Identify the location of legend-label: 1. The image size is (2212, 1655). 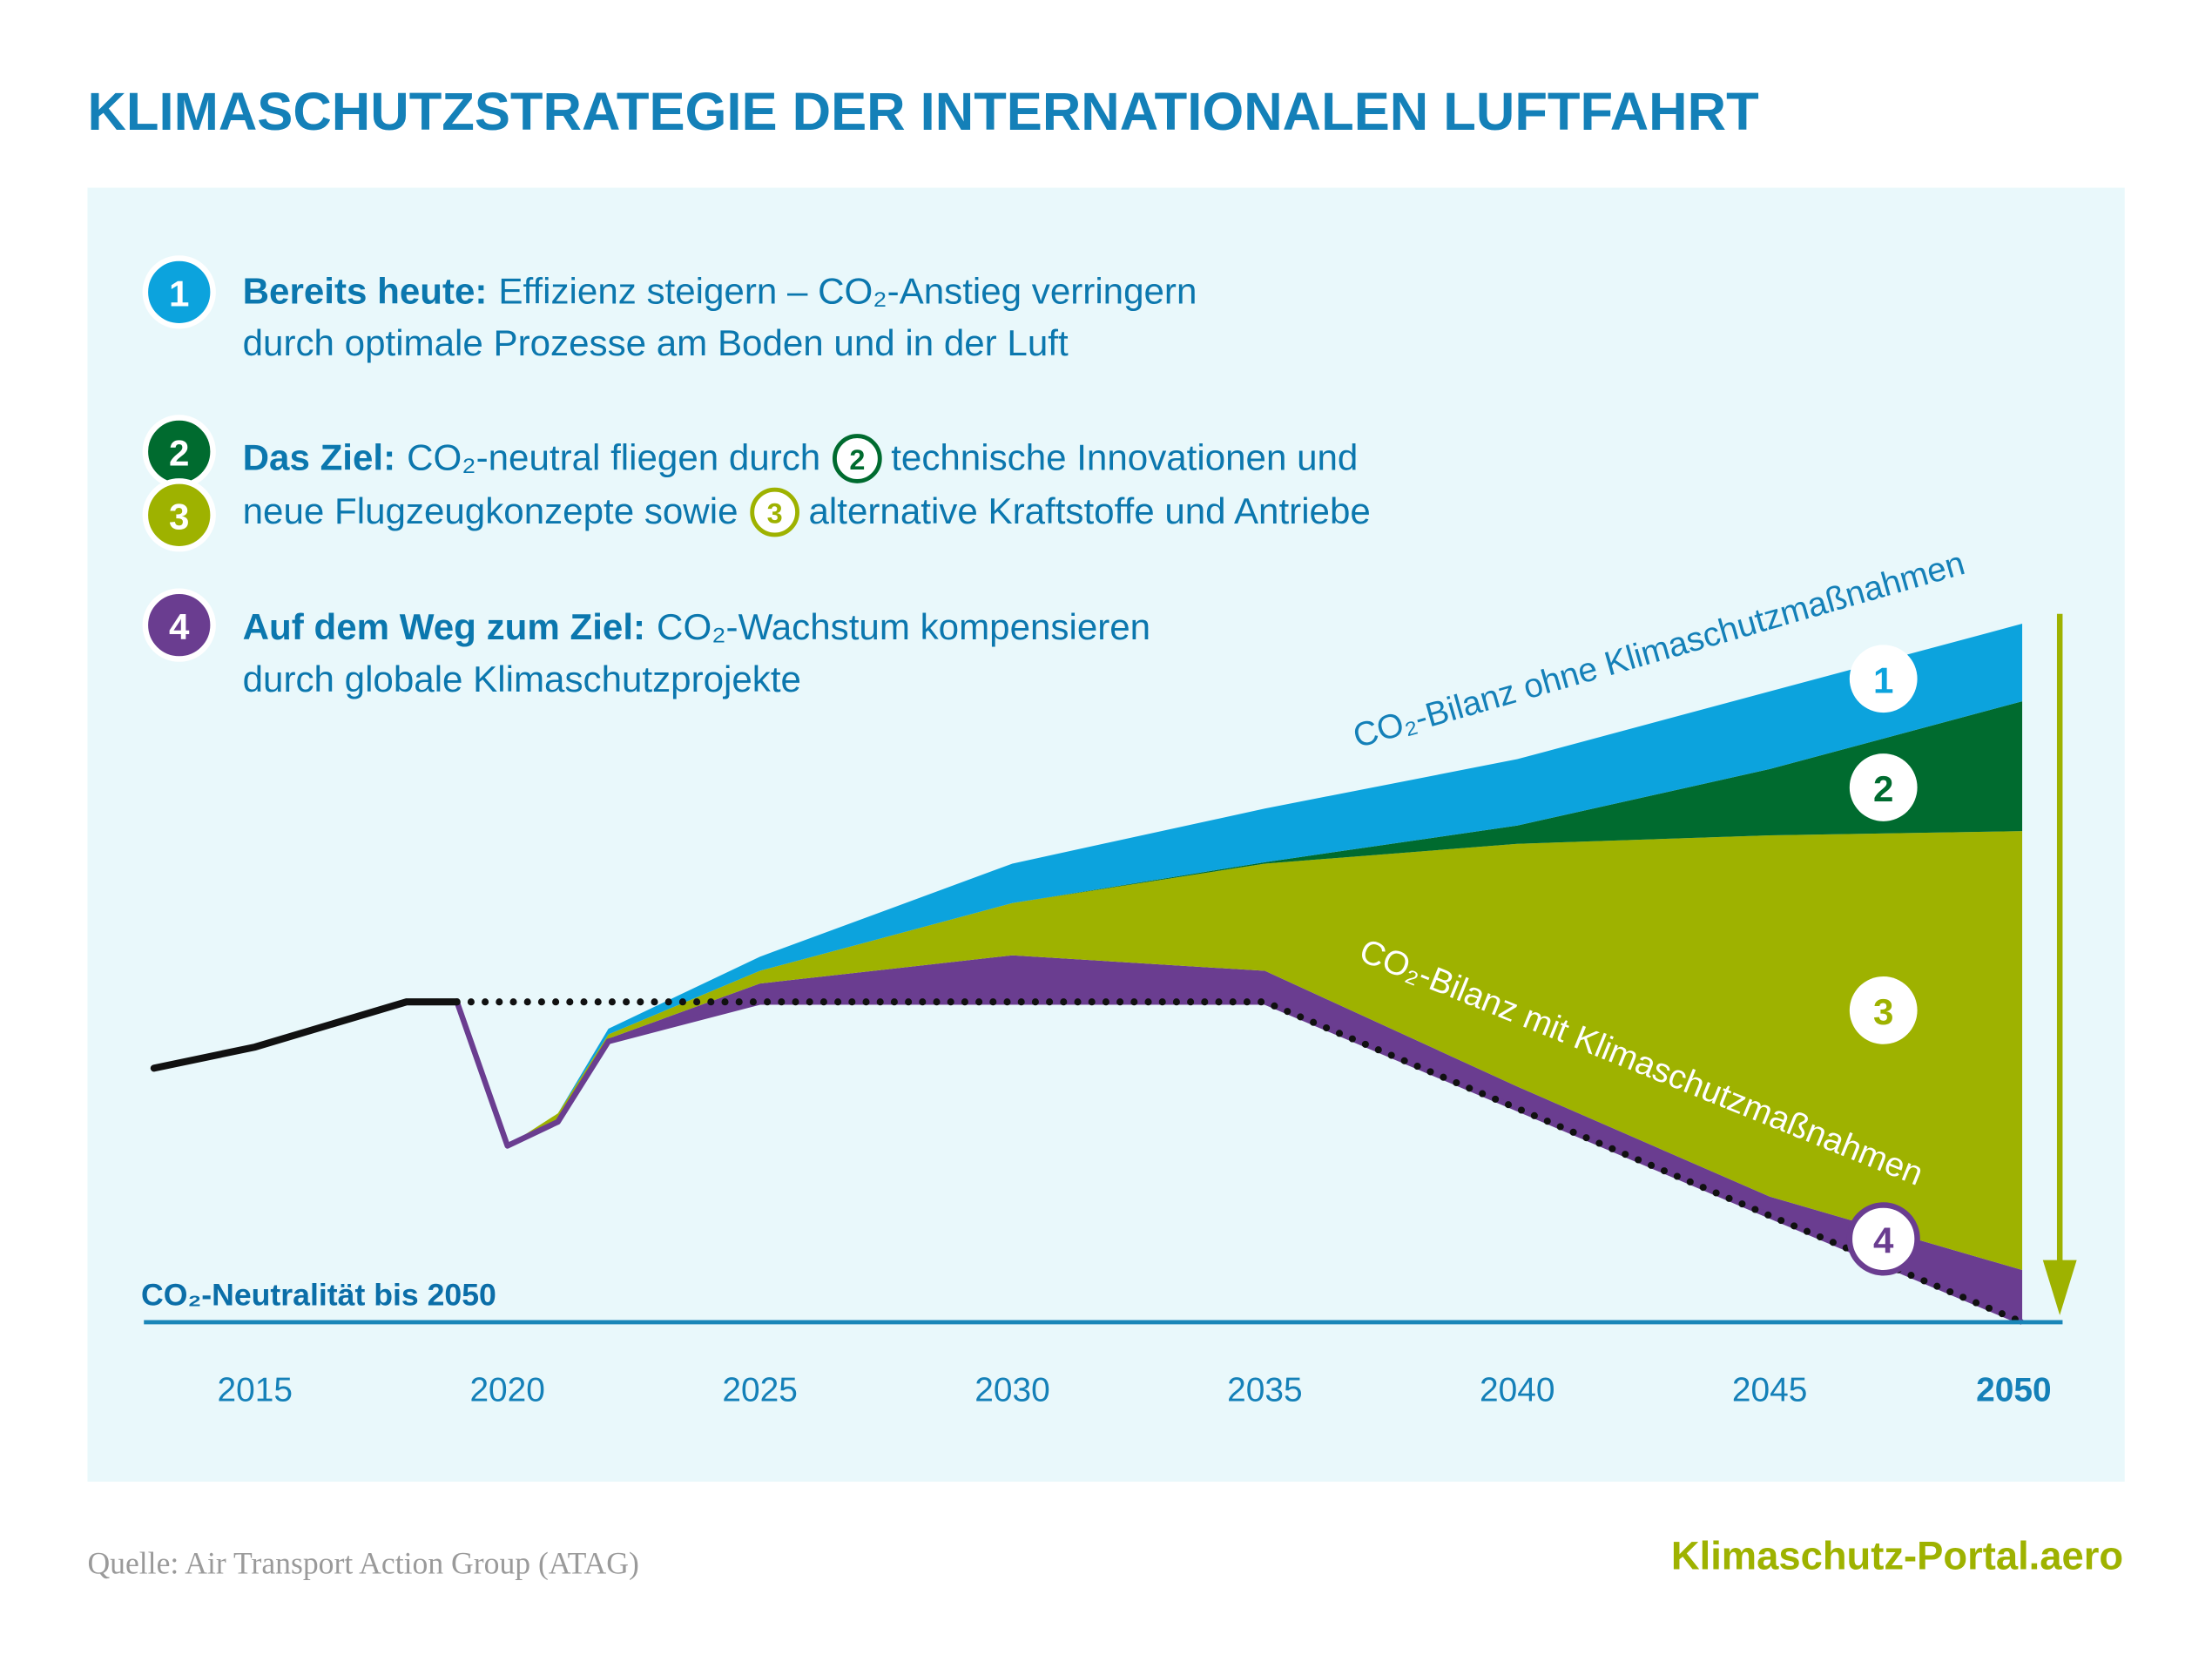
(179, 293).